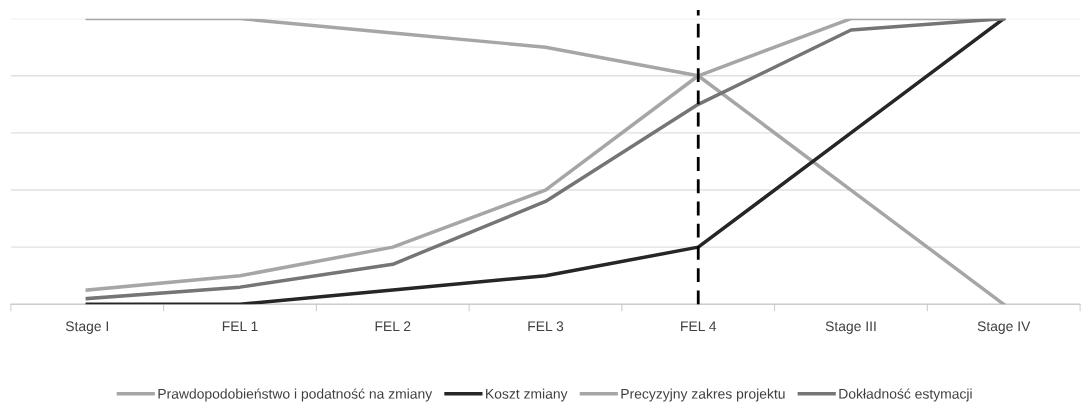 The width and height of the screenshot is (1091, 414). Describe the element at coordinates (393, 326) in the screenshot. I see `x-tick-label: FEL 2` at that location.